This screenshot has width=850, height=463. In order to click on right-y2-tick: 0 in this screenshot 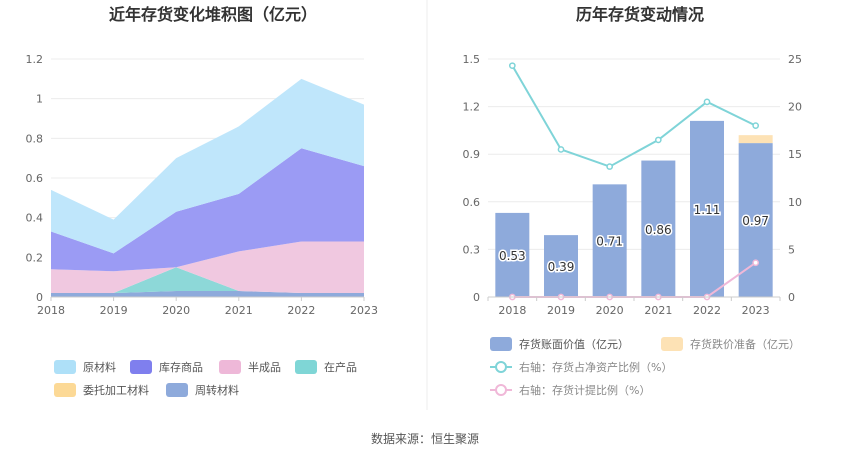, I will do `click(791, 297)`.